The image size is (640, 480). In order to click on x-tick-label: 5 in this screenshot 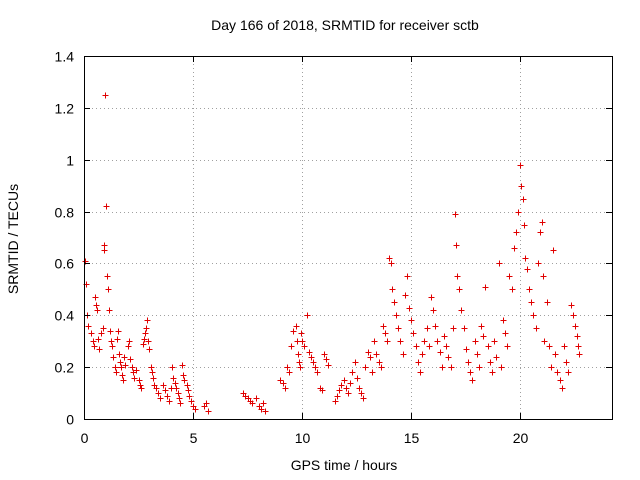, I will do `click(194, 438)`.